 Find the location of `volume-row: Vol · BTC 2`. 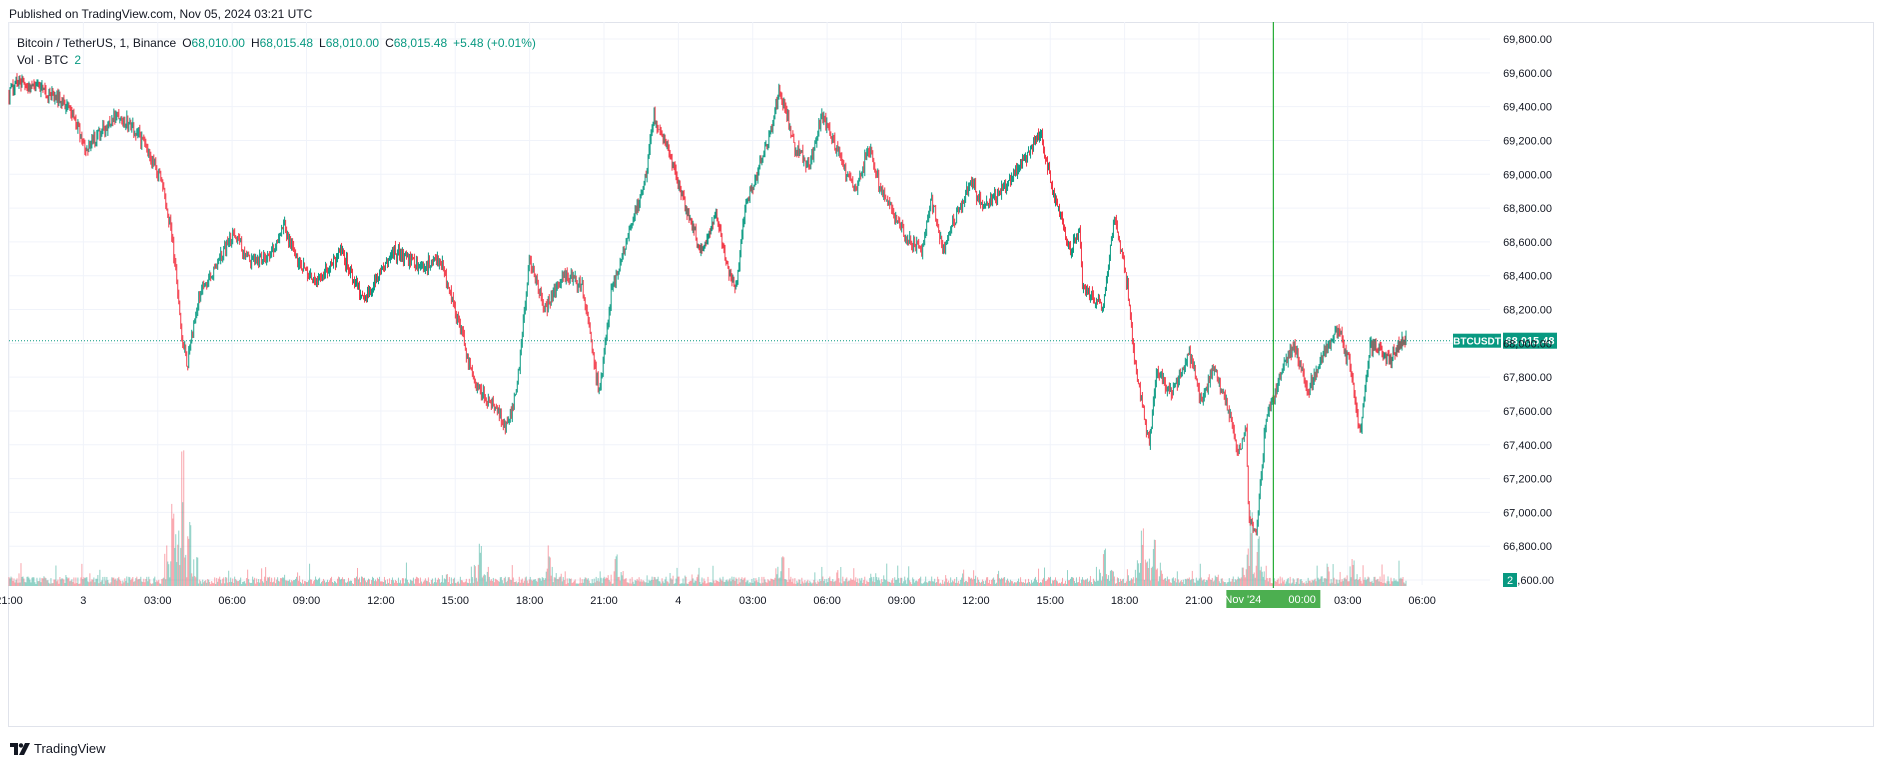

volume-row: Vol · BTC 2 is located at coordinates (276, 60).